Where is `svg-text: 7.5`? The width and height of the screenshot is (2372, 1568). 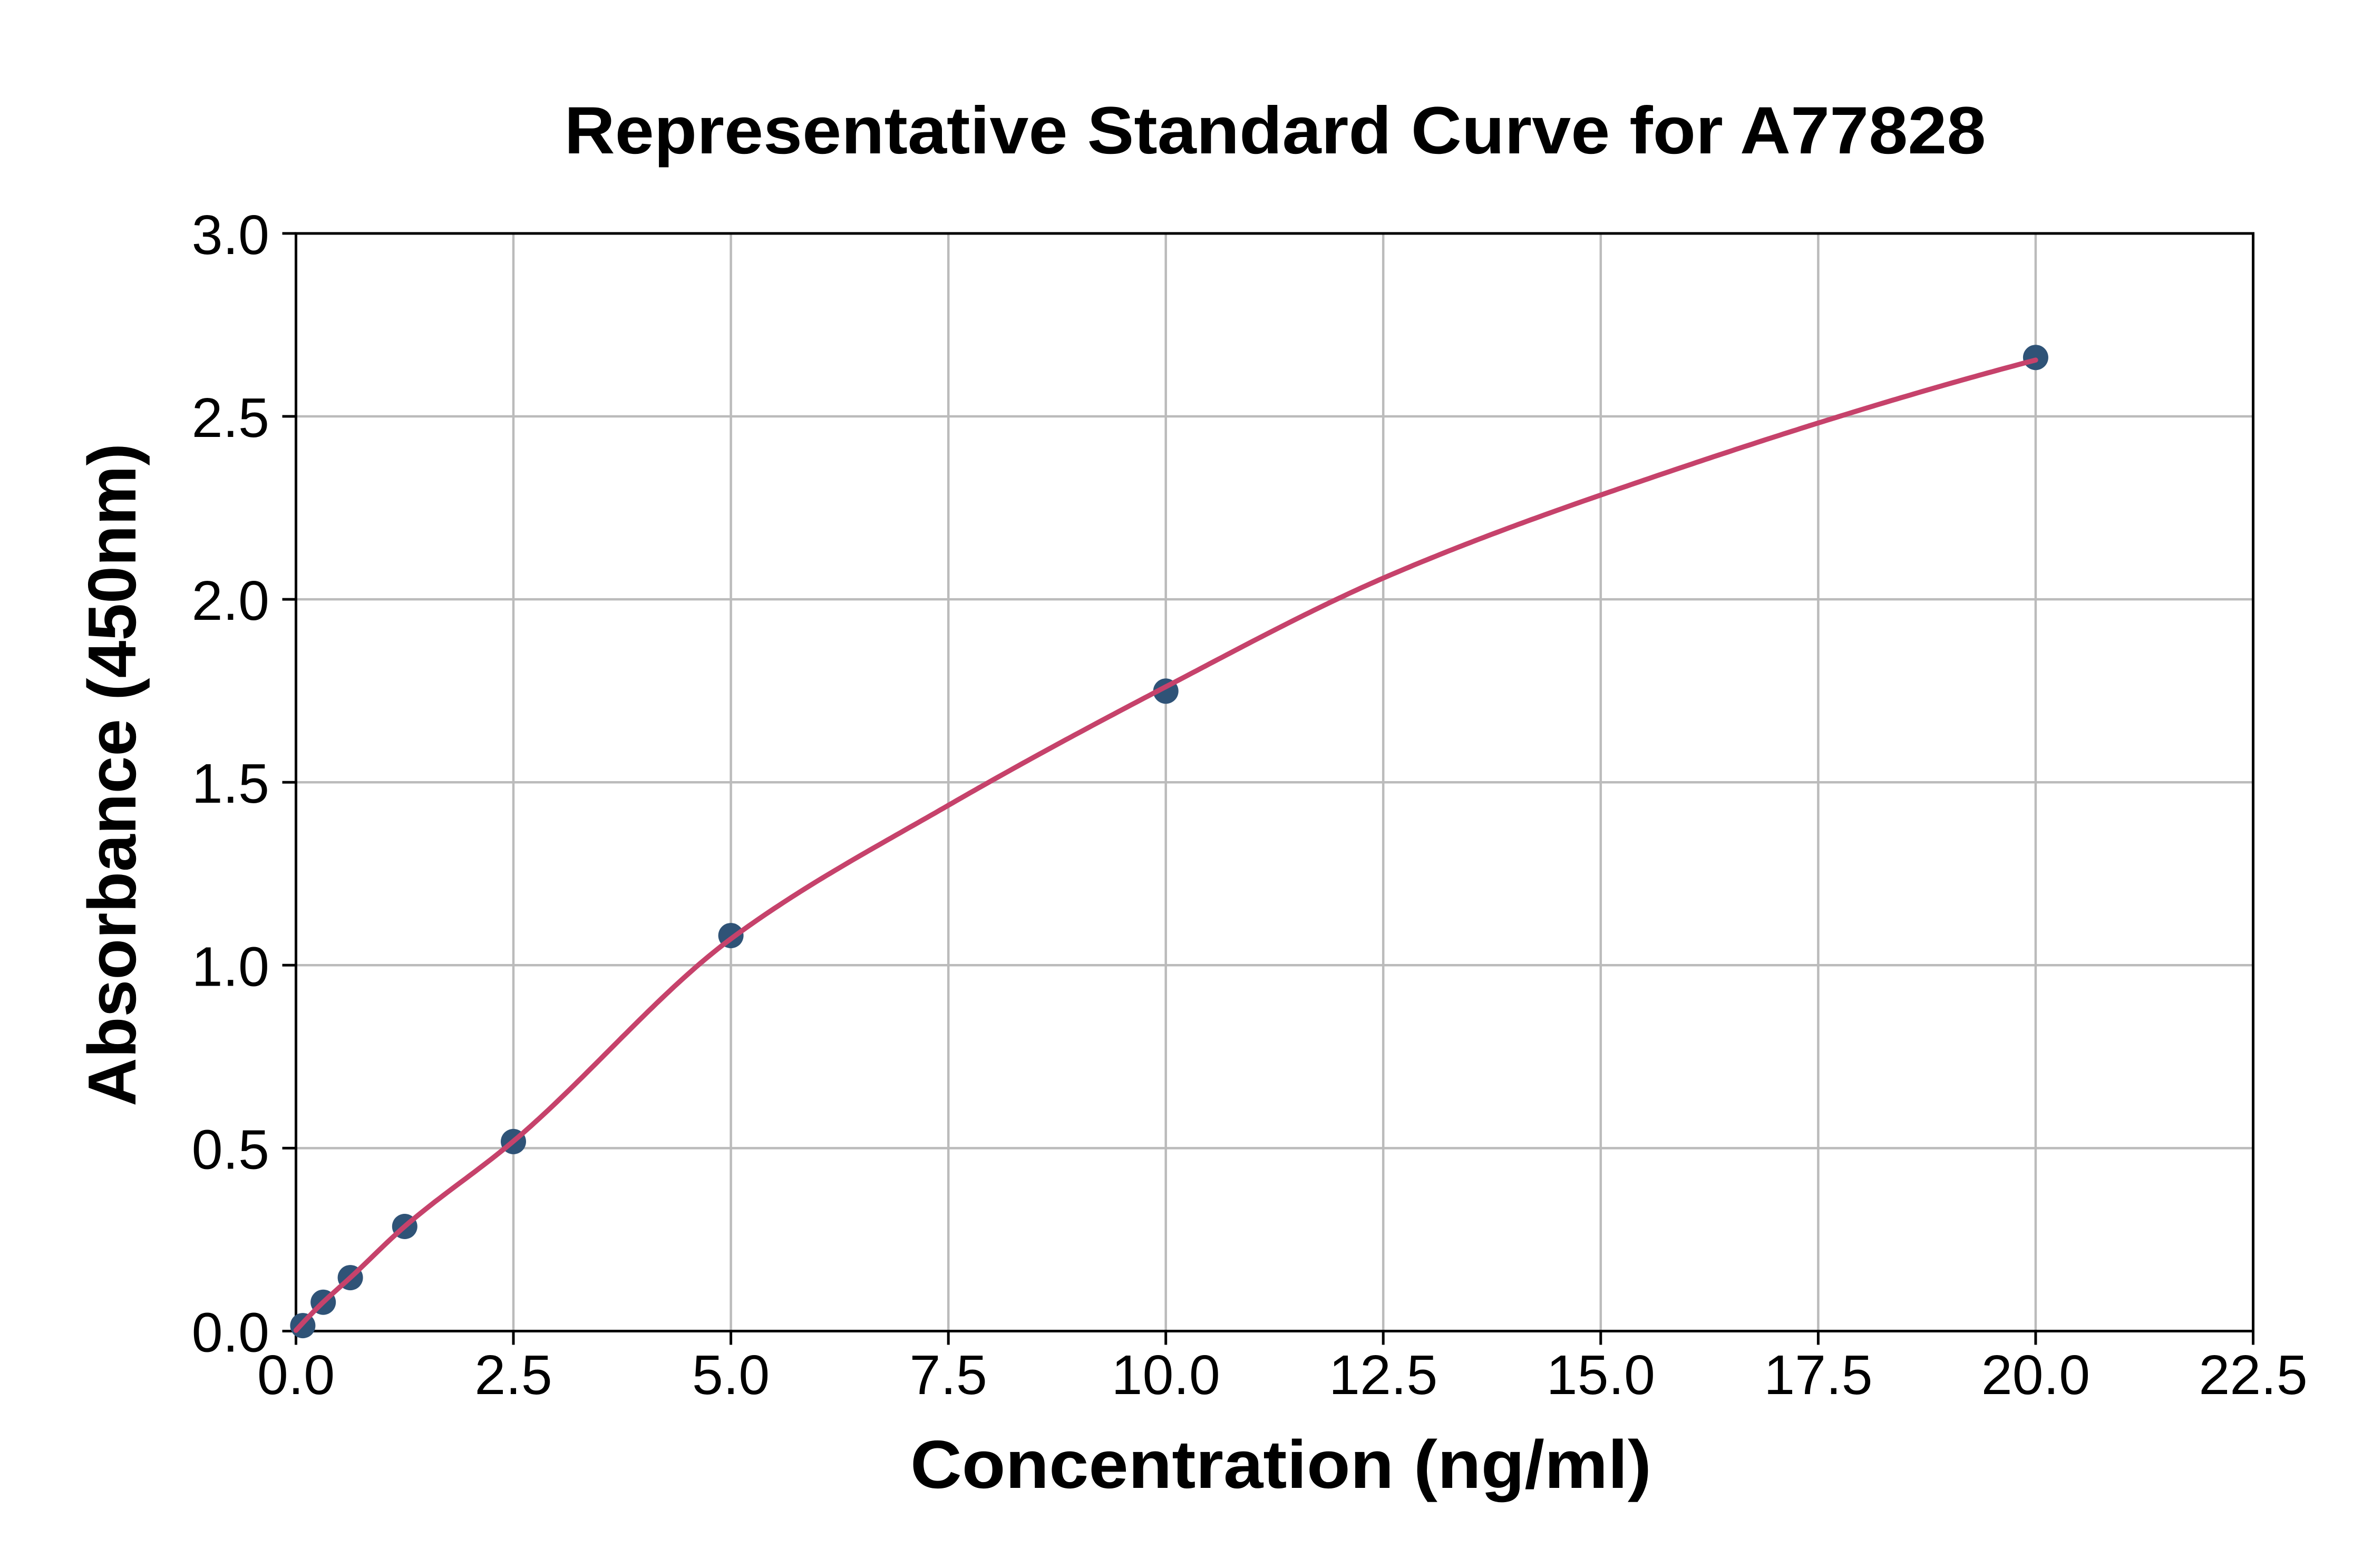 svg-text: 7.5 is located at coordinates (948, 1375).